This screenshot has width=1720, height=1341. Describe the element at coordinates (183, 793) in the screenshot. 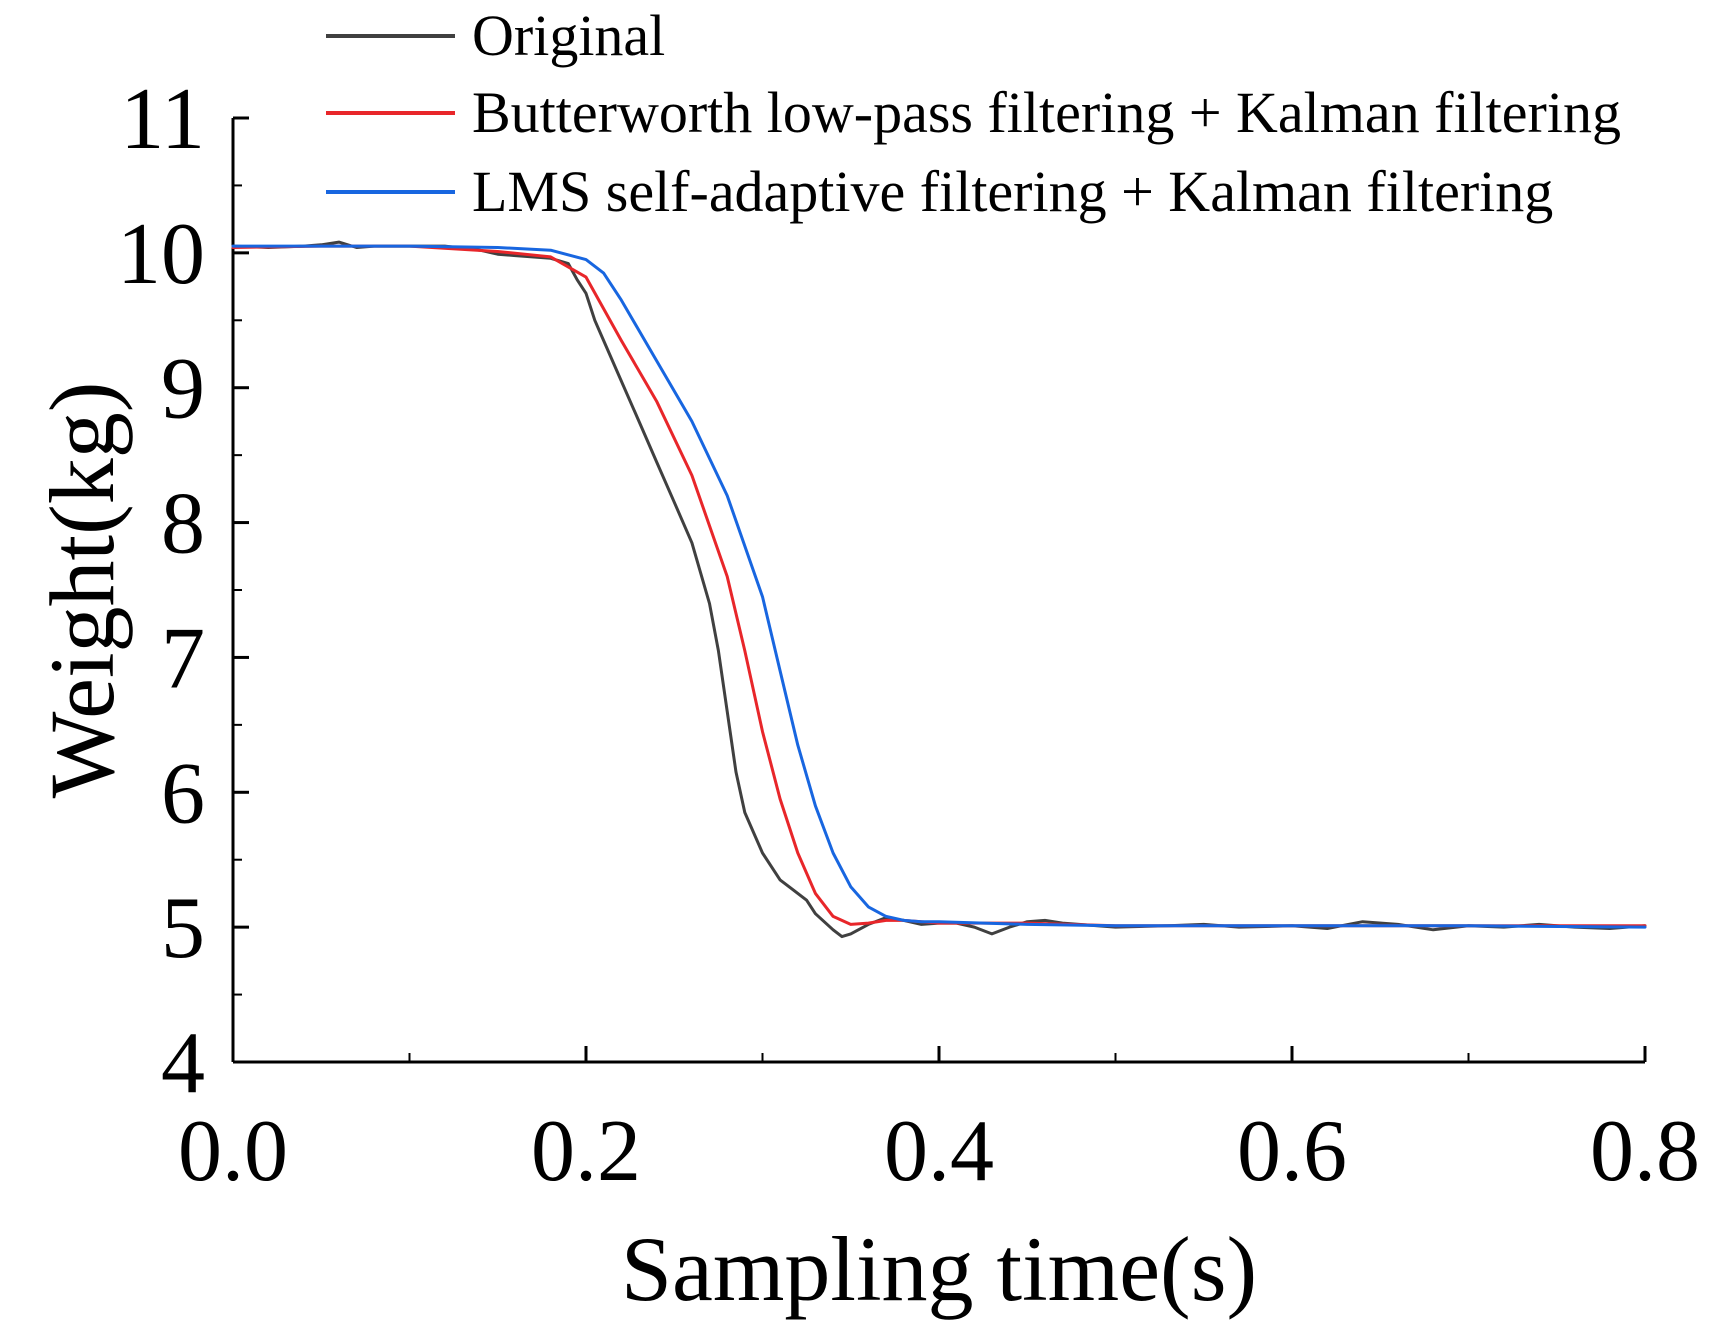

I see `y-tick-label: 6` at that location.